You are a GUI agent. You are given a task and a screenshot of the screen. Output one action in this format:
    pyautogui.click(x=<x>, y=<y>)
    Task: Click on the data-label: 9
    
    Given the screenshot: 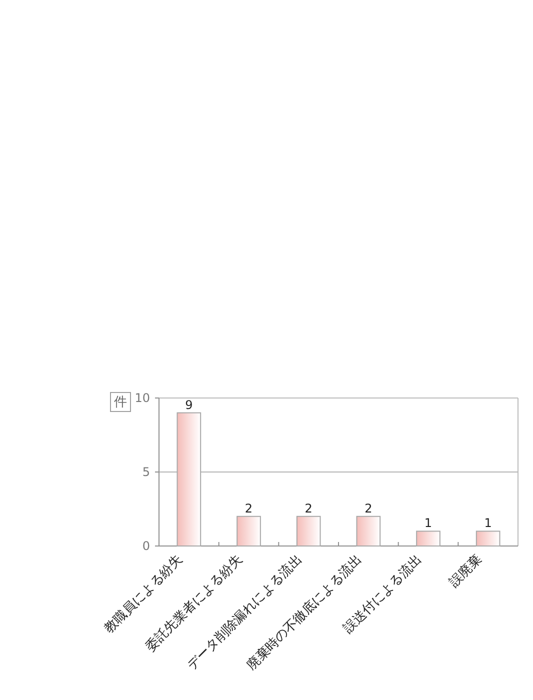 What is the action you would take?
    pyautogui.click(x=189, y=405)
    